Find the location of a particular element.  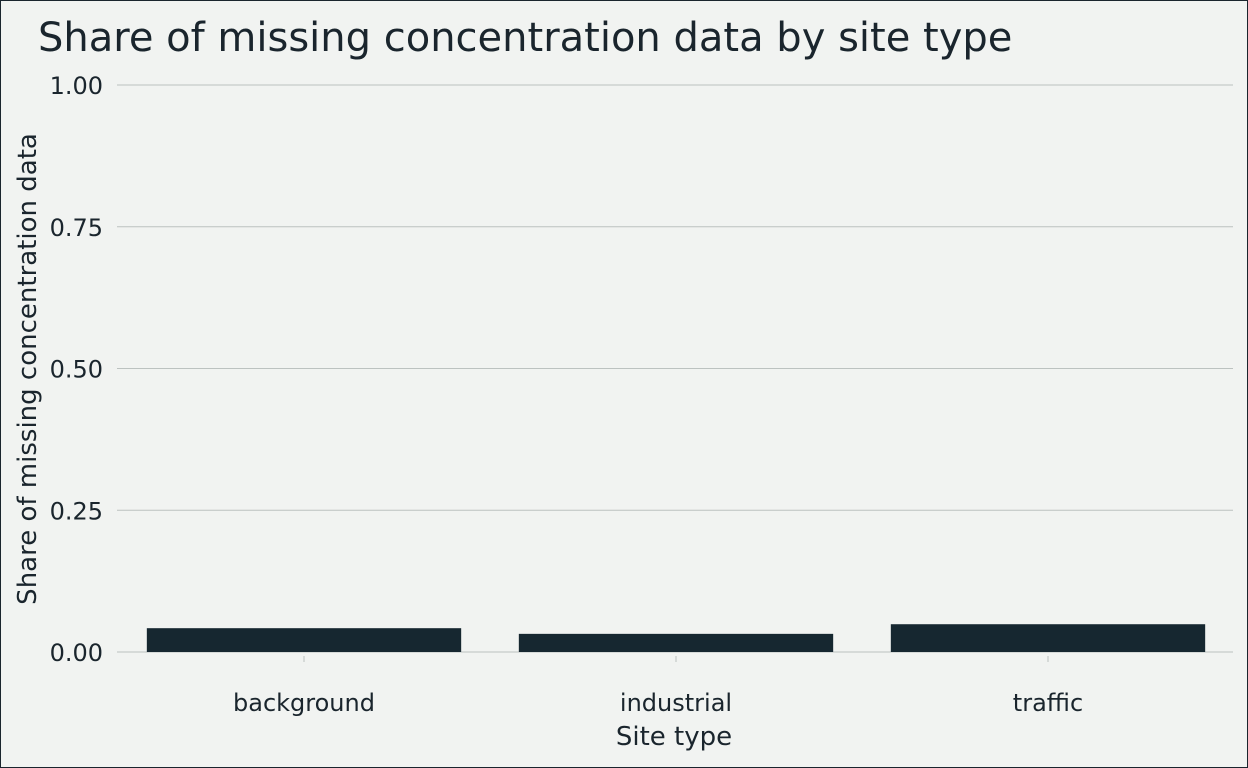

y-tick-label: 0.50 is located at coordinates (76, 370).